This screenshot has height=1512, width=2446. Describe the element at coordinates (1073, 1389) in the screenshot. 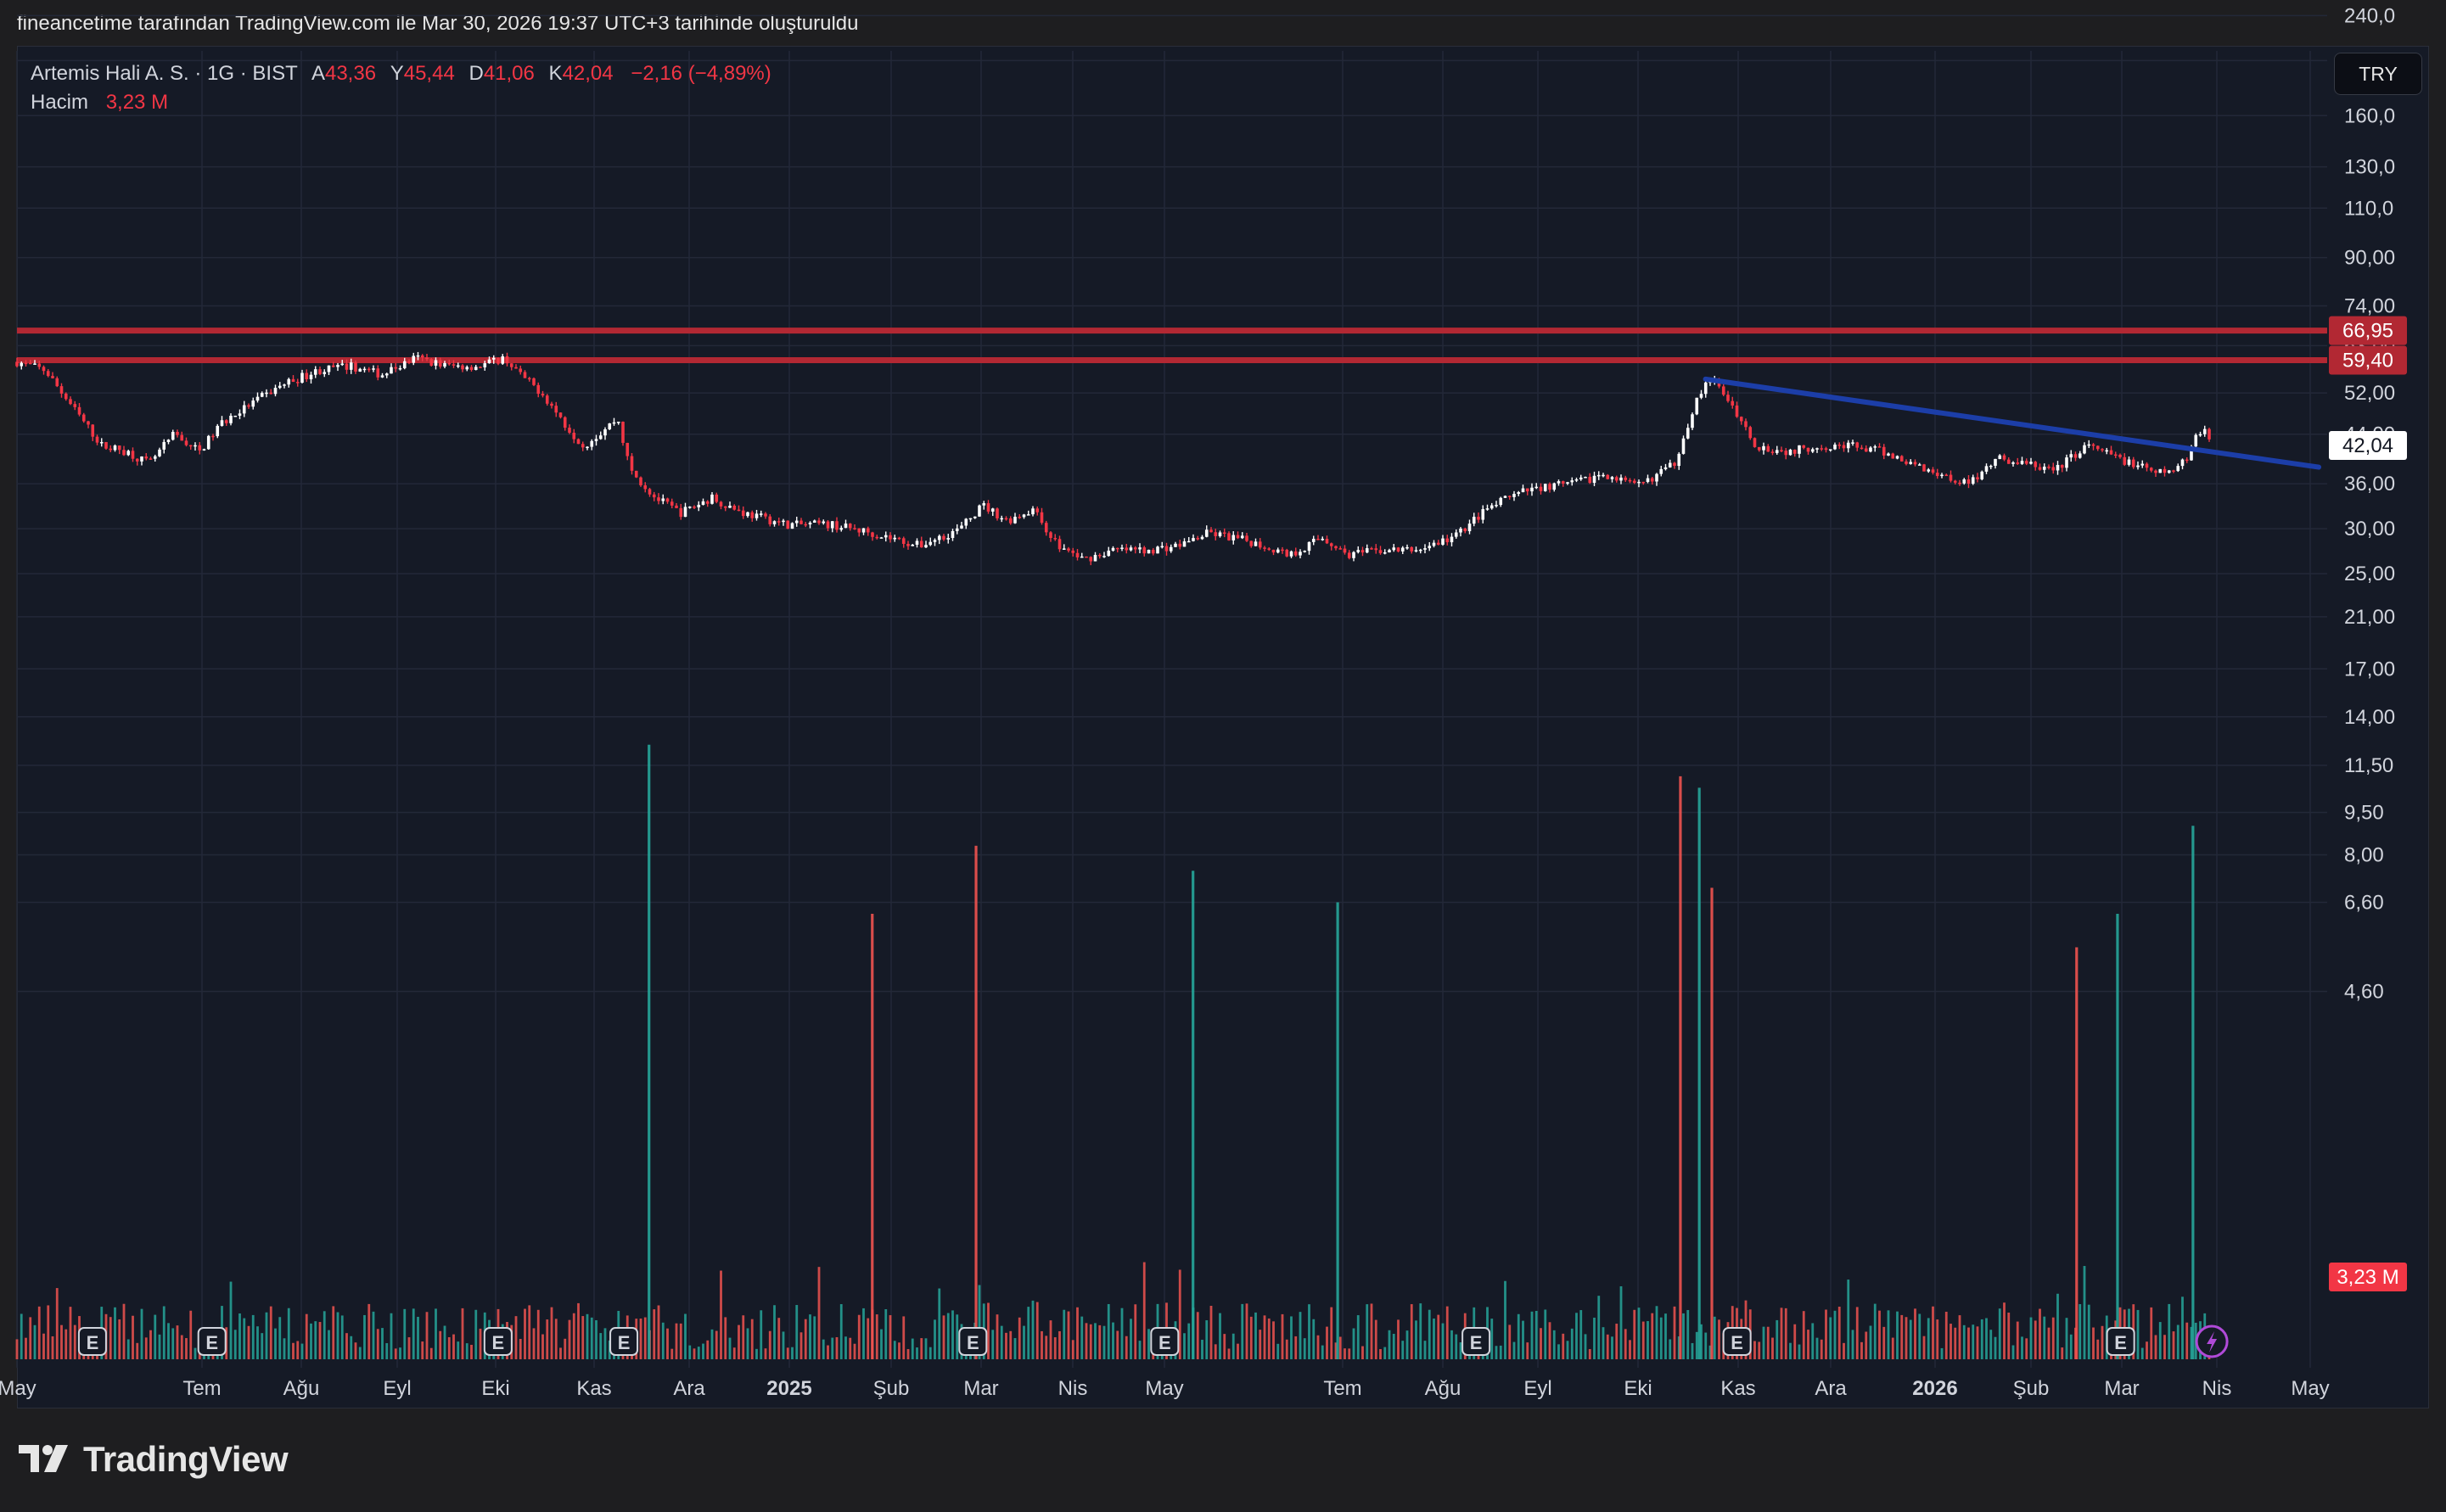

I see `time-axis-label-10: Nis` at that location.